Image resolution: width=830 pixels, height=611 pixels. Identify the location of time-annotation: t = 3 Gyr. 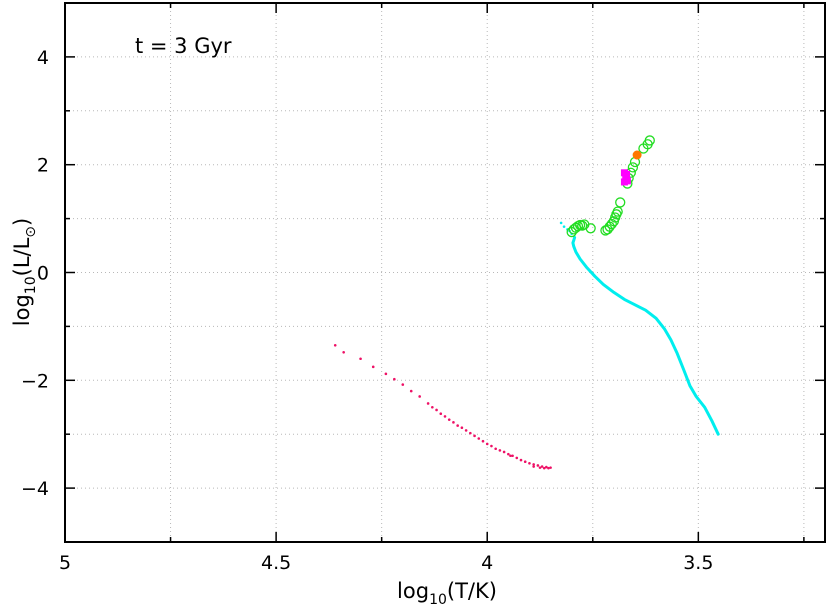
(183, 46).